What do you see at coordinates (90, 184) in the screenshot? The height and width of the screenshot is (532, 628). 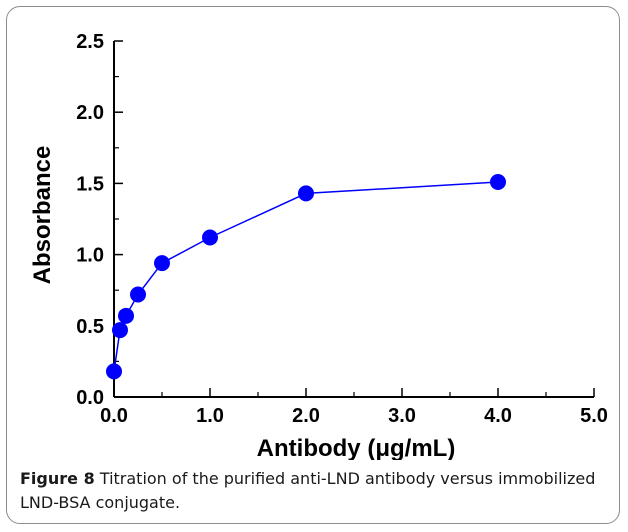 I see `y-tick-label: 1.5` at bounding box center [90, 184].